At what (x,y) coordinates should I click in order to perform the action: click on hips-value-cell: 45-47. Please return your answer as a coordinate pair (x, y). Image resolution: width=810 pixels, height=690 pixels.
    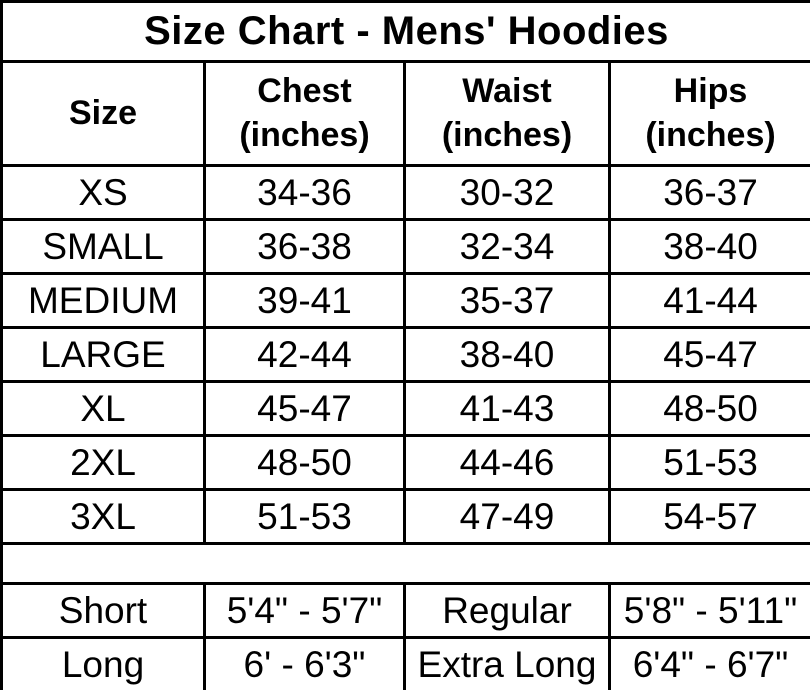
    Looking at the image, I should click on (708, 354).